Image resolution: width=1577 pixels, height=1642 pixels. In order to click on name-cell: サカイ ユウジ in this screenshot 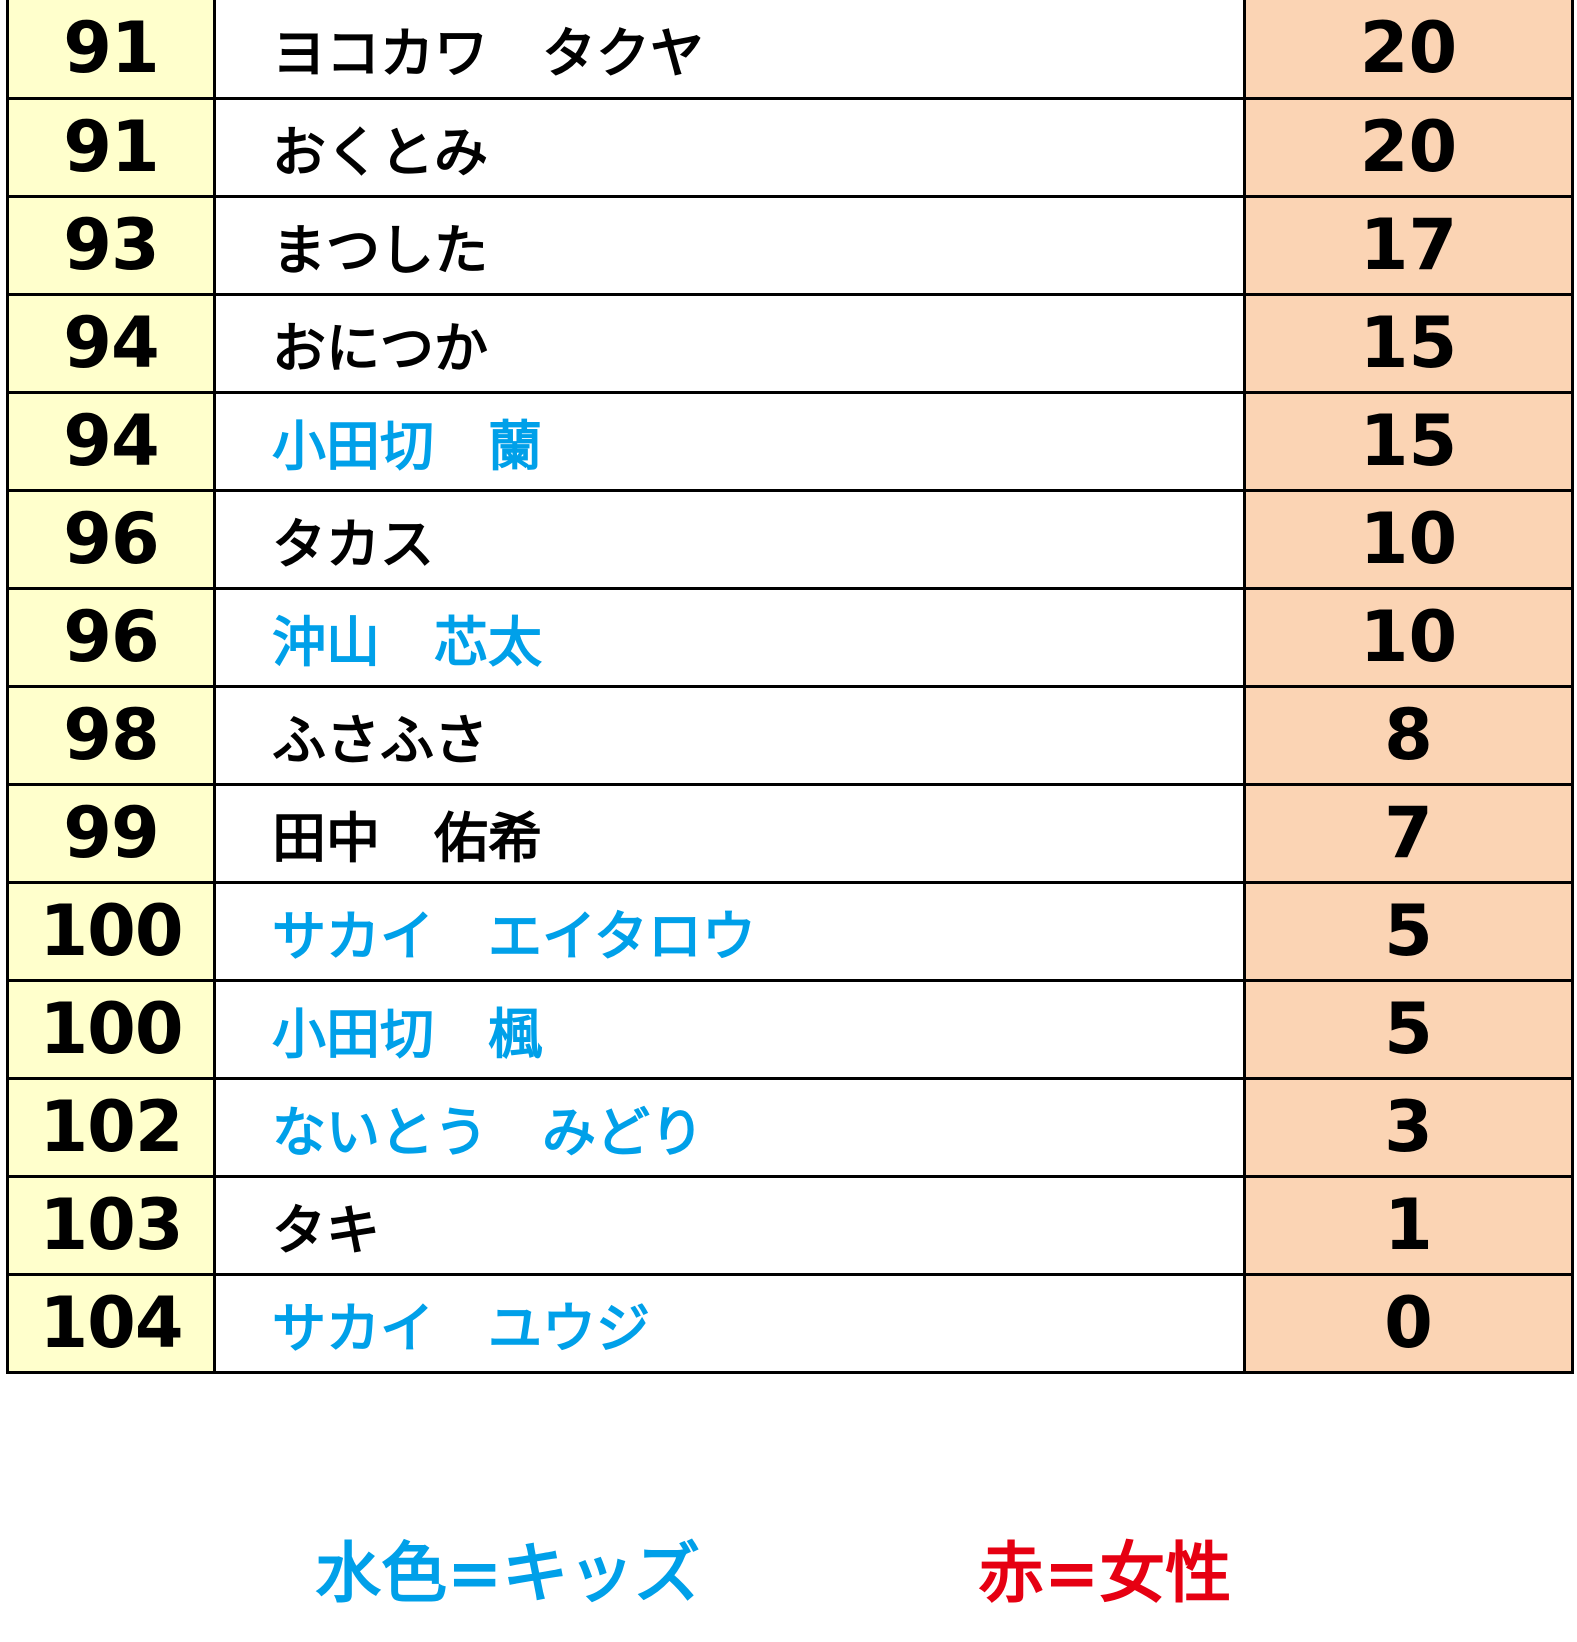, I will do `click(729, 1323)`.